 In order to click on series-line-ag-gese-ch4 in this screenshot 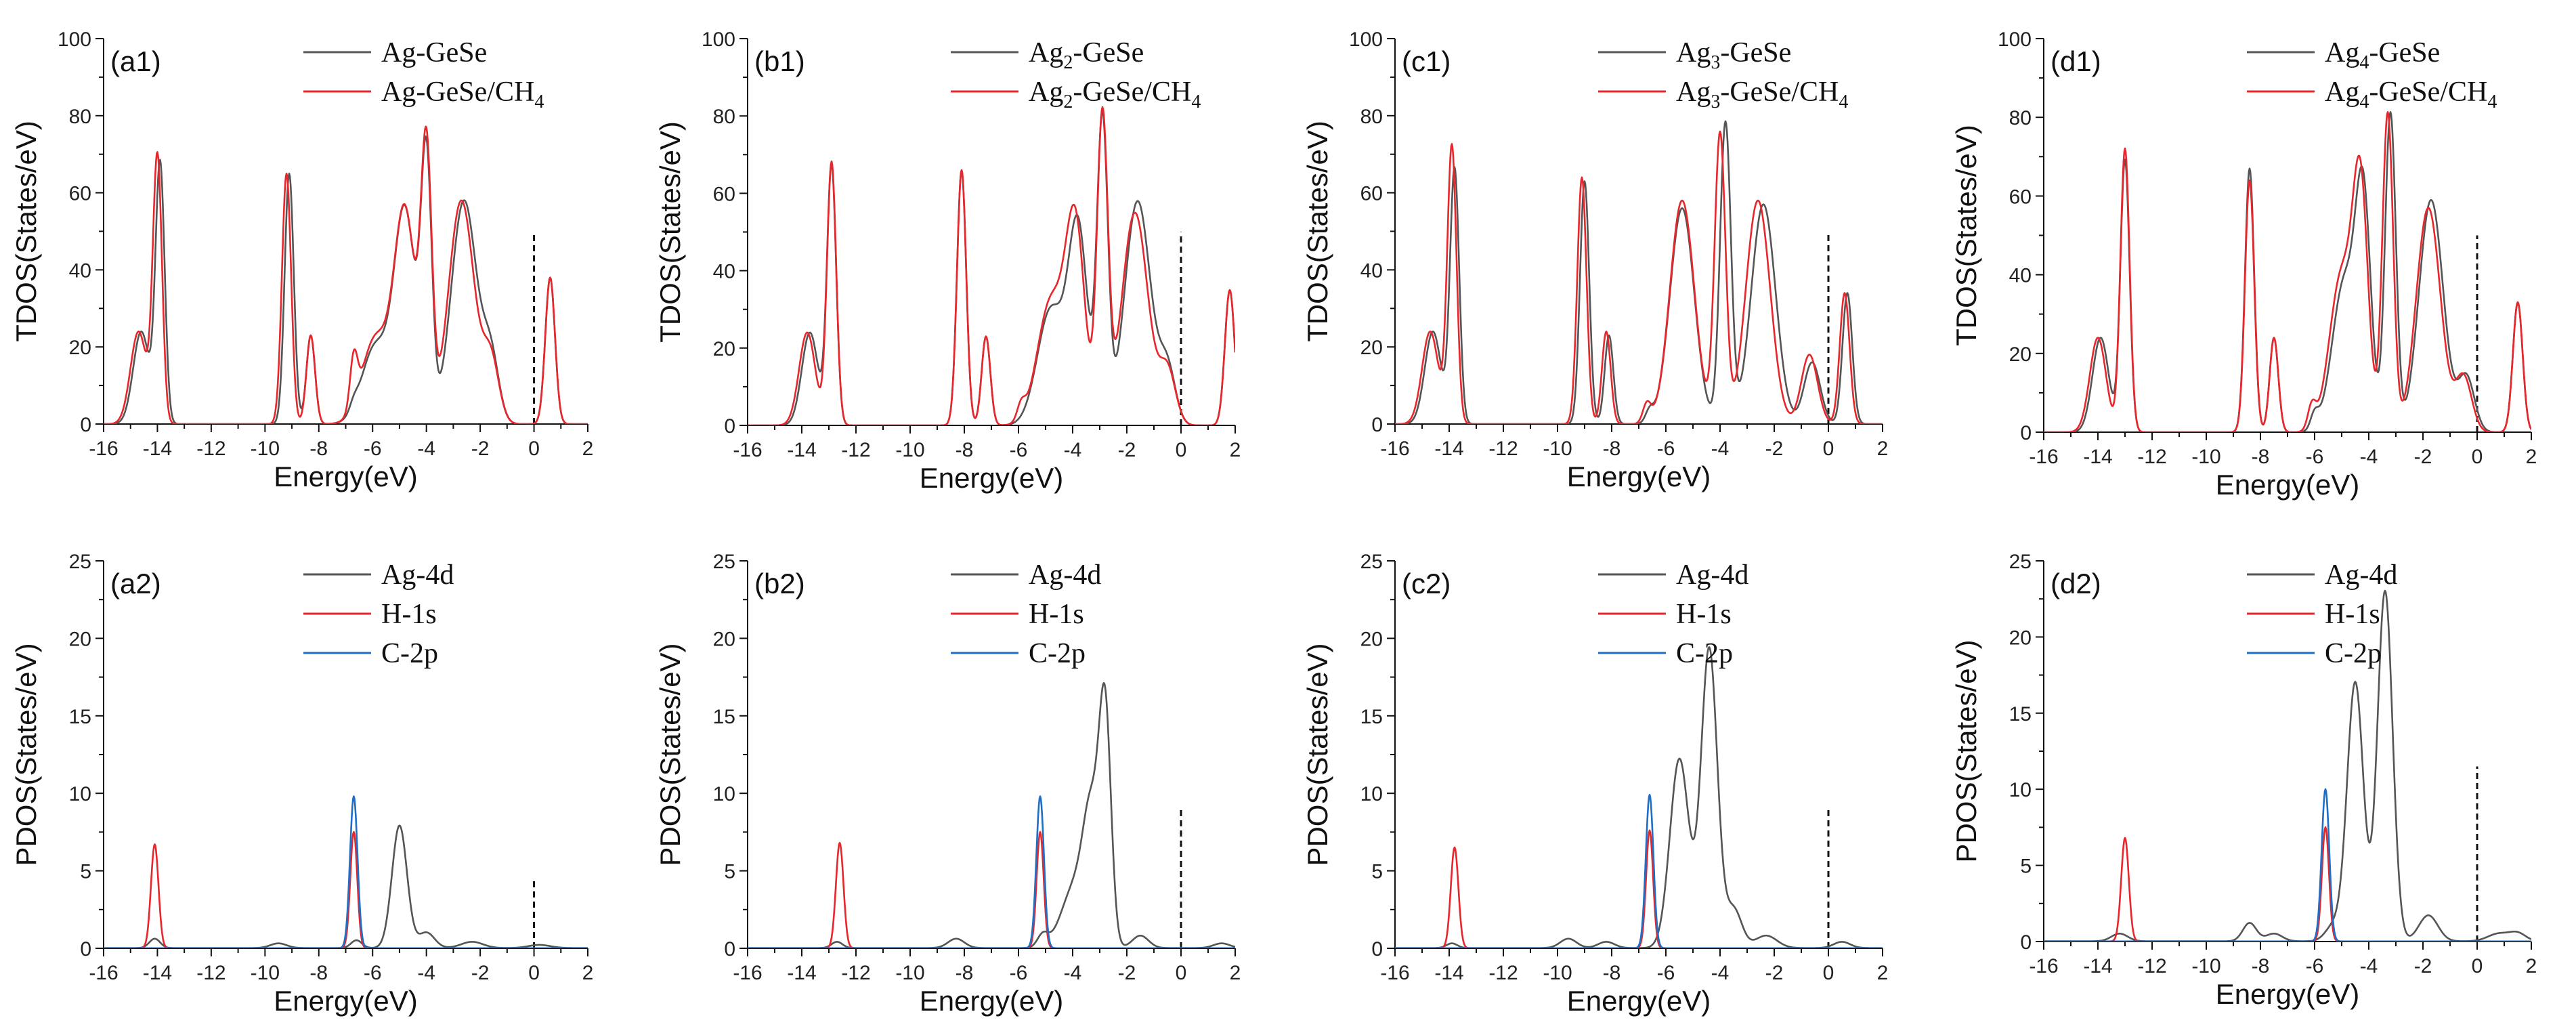, I will do `click(346, 274)`.